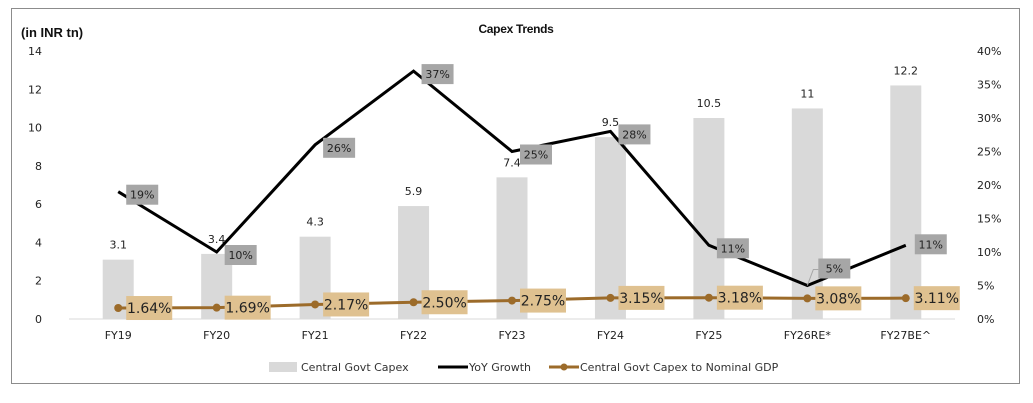  Describe the element at coordinates (38, 166) in the screenshot. I see `y-tick-left: 8` at that location.